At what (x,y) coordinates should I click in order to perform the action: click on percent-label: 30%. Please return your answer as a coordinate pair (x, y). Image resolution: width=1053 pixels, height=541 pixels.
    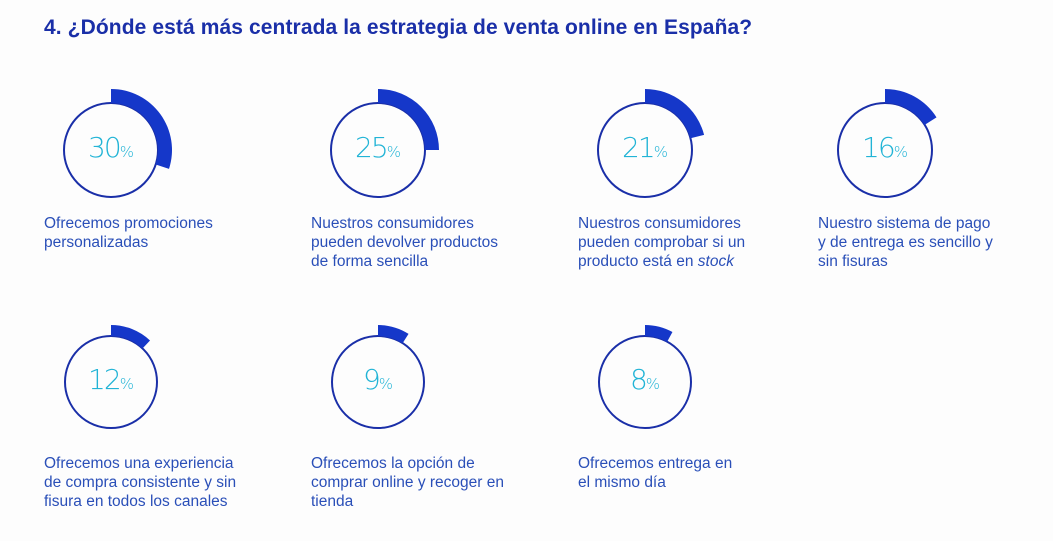
    Looking at the image, I should click on (111, 147).